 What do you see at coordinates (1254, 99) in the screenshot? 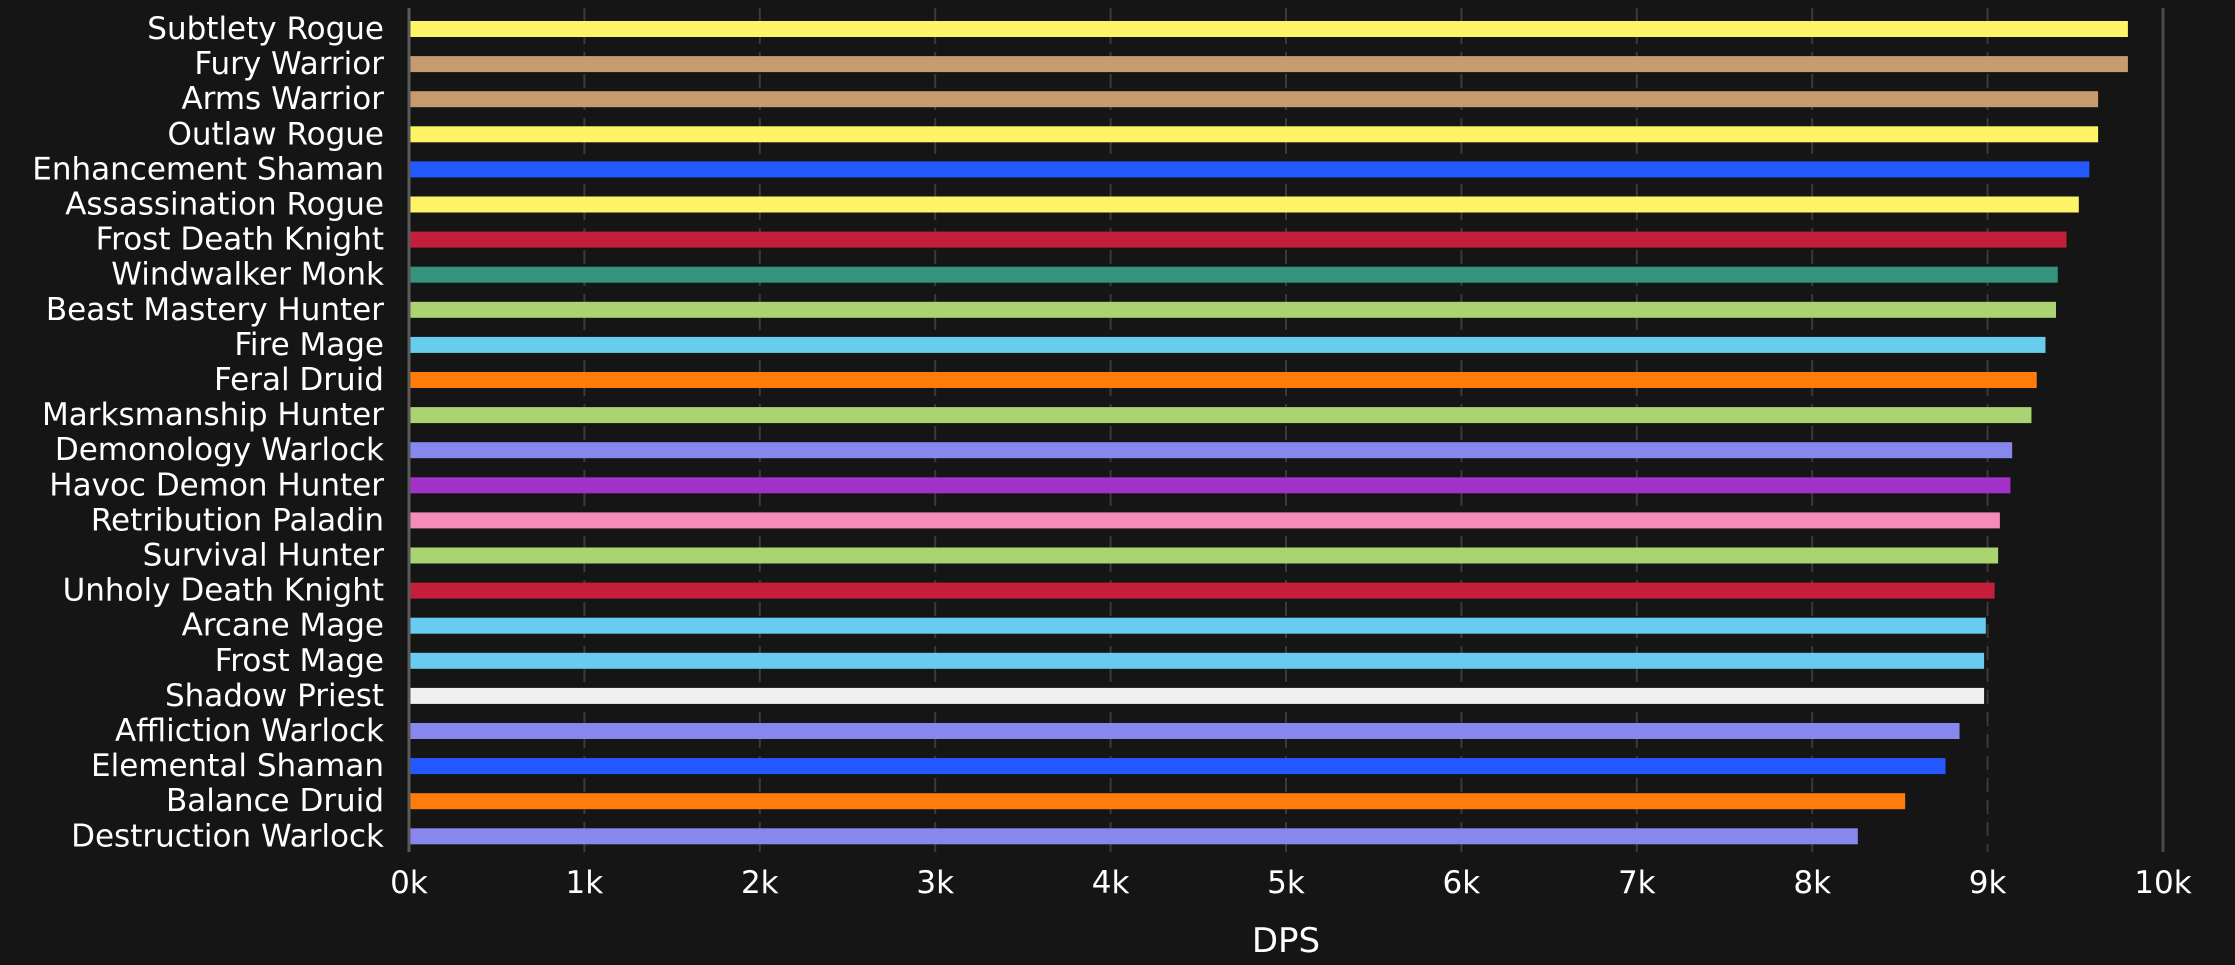
I see `bar-arms-warrior` at bounding box center [1254, 99].